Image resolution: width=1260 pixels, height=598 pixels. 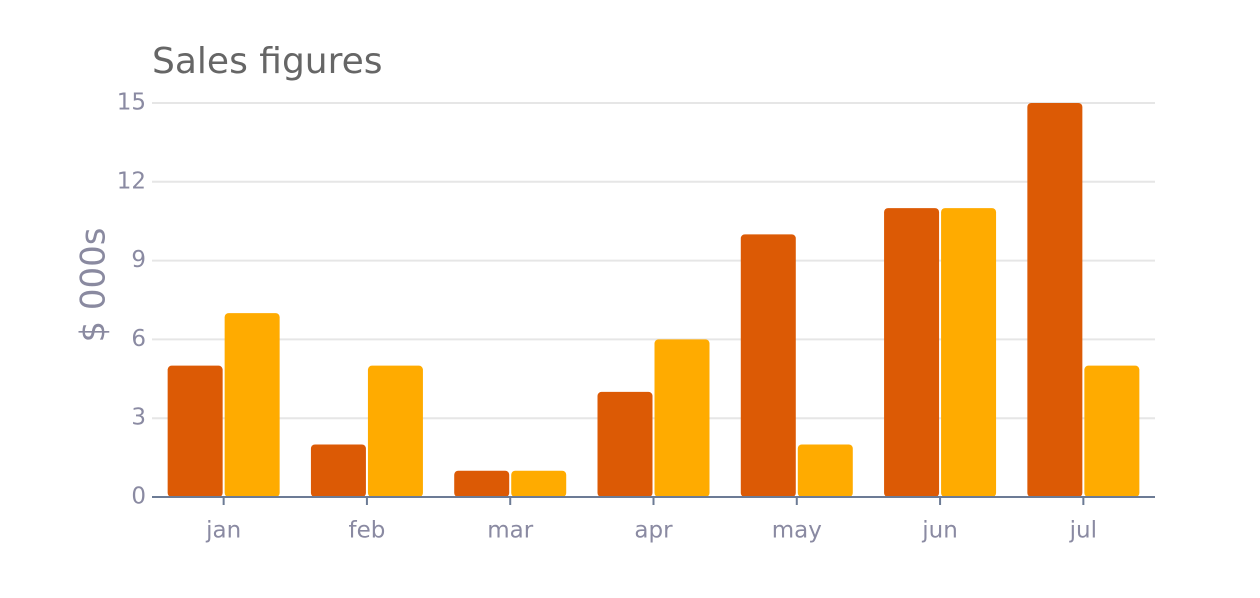 What do you see at coordinates (138, 339) in the screenshot?
I see `y-tick-label: 6` at bounding box center [138, 339].